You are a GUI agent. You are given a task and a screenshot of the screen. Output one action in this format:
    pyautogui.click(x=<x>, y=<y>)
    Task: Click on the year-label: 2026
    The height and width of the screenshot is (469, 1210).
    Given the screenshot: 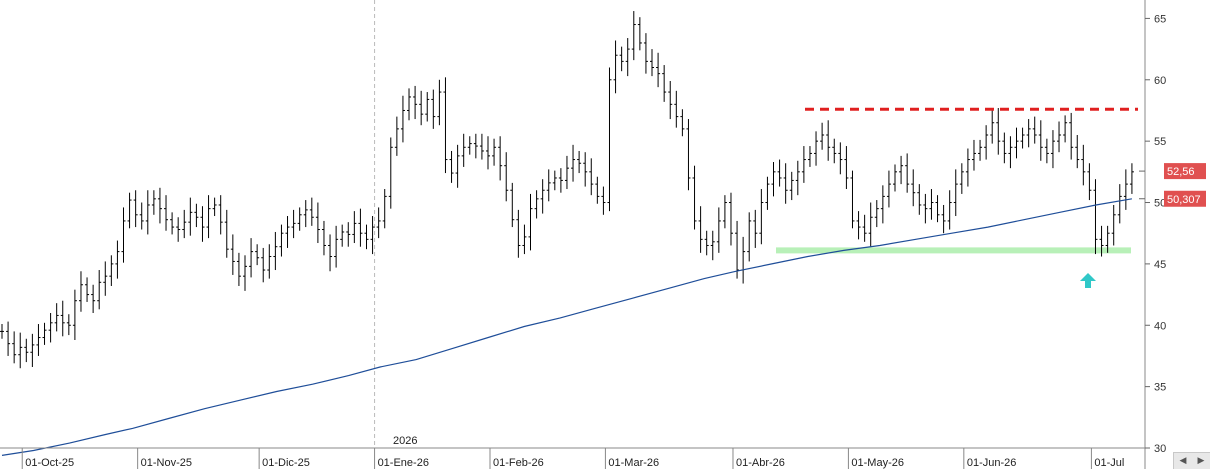 What is the action you would take?
    pyautogui.click(x=405, y=441)
    